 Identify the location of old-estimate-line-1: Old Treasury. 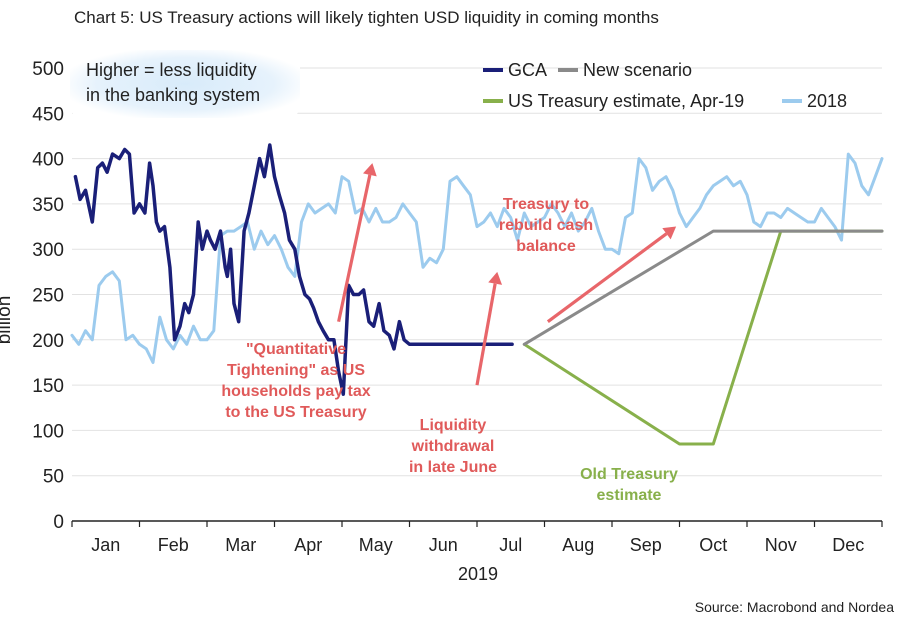
(629, 474).